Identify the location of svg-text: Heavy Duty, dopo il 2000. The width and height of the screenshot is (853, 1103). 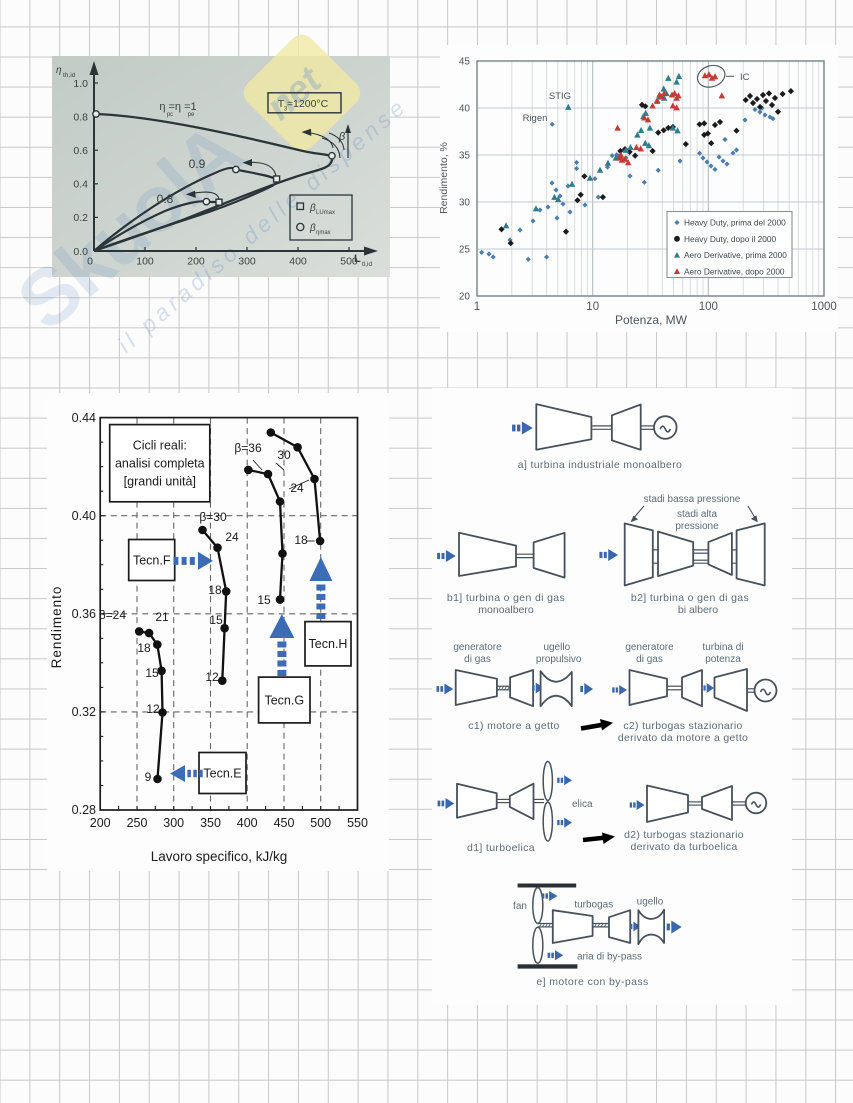
(730, 239).